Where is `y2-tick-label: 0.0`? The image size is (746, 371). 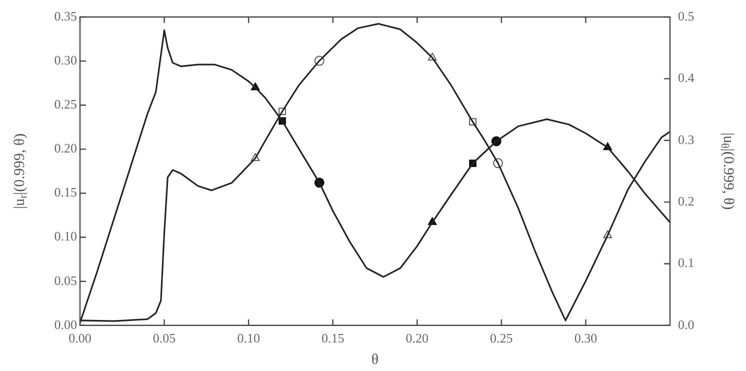
y2-tick-label: 0.0 is located at coordinates (686, 324).